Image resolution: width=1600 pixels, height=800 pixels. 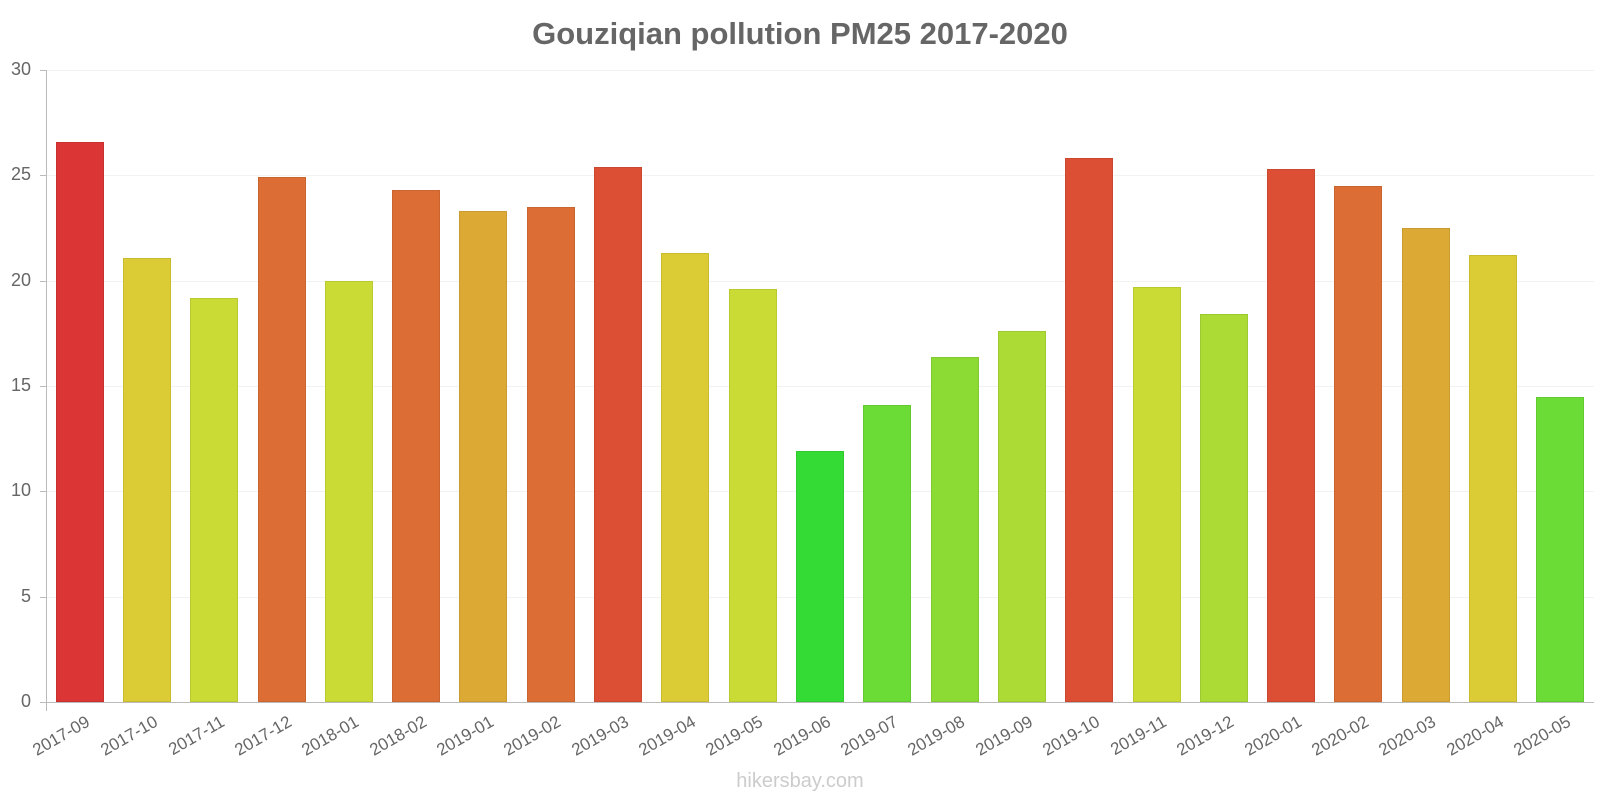 What do you see at coordinates (800, 33) in the screenshot?
I see `chart-title: Gouziqian pollution PM25 2017-2020` at bounding box center [800, 33].